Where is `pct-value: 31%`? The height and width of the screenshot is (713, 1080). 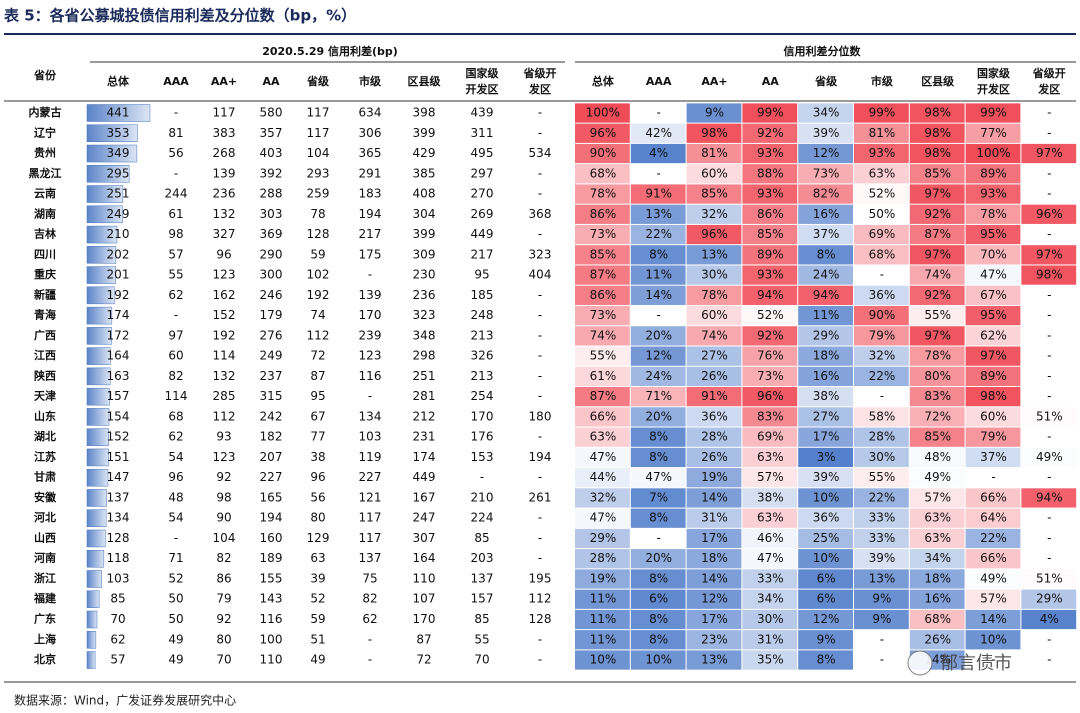 pct-value: 31% is located at coordinates (714, 518).